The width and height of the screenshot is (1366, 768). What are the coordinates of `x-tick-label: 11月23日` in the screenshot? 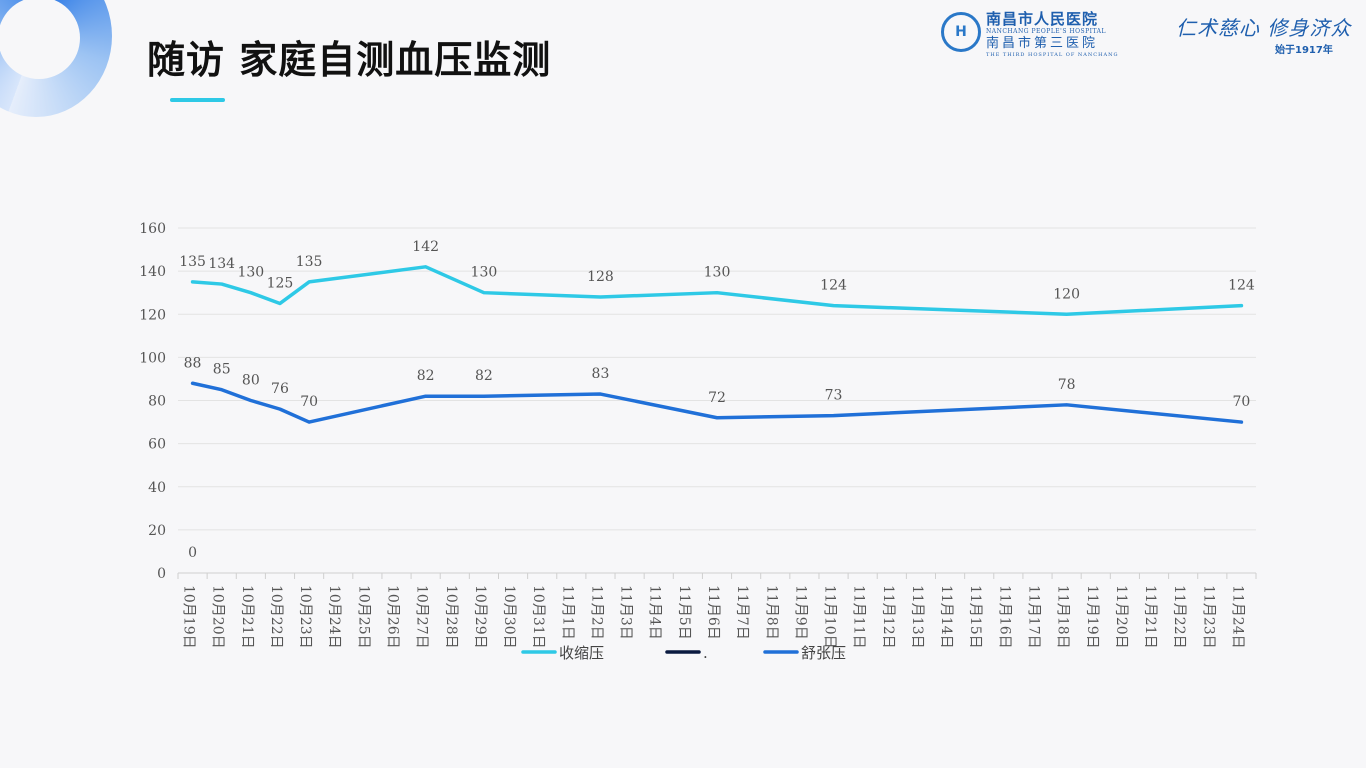 It's located at (1208, 617).